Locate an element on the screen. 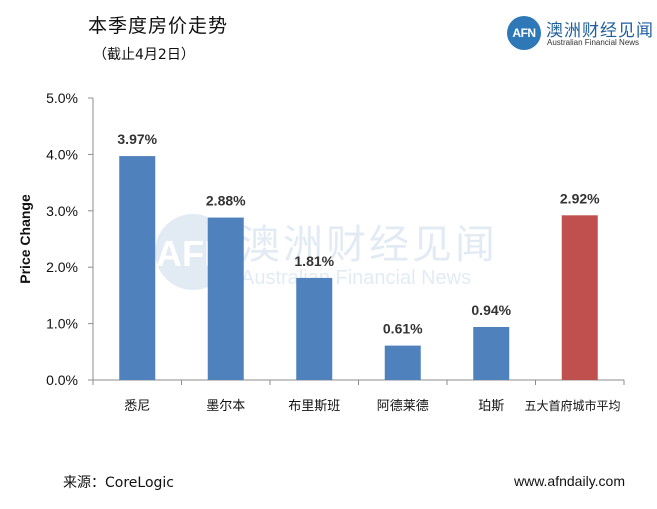 This screenshot has height=509, width=657. afn-logo-name-cn: 澳洲财经见闻 is located at coordinates (600, 31).